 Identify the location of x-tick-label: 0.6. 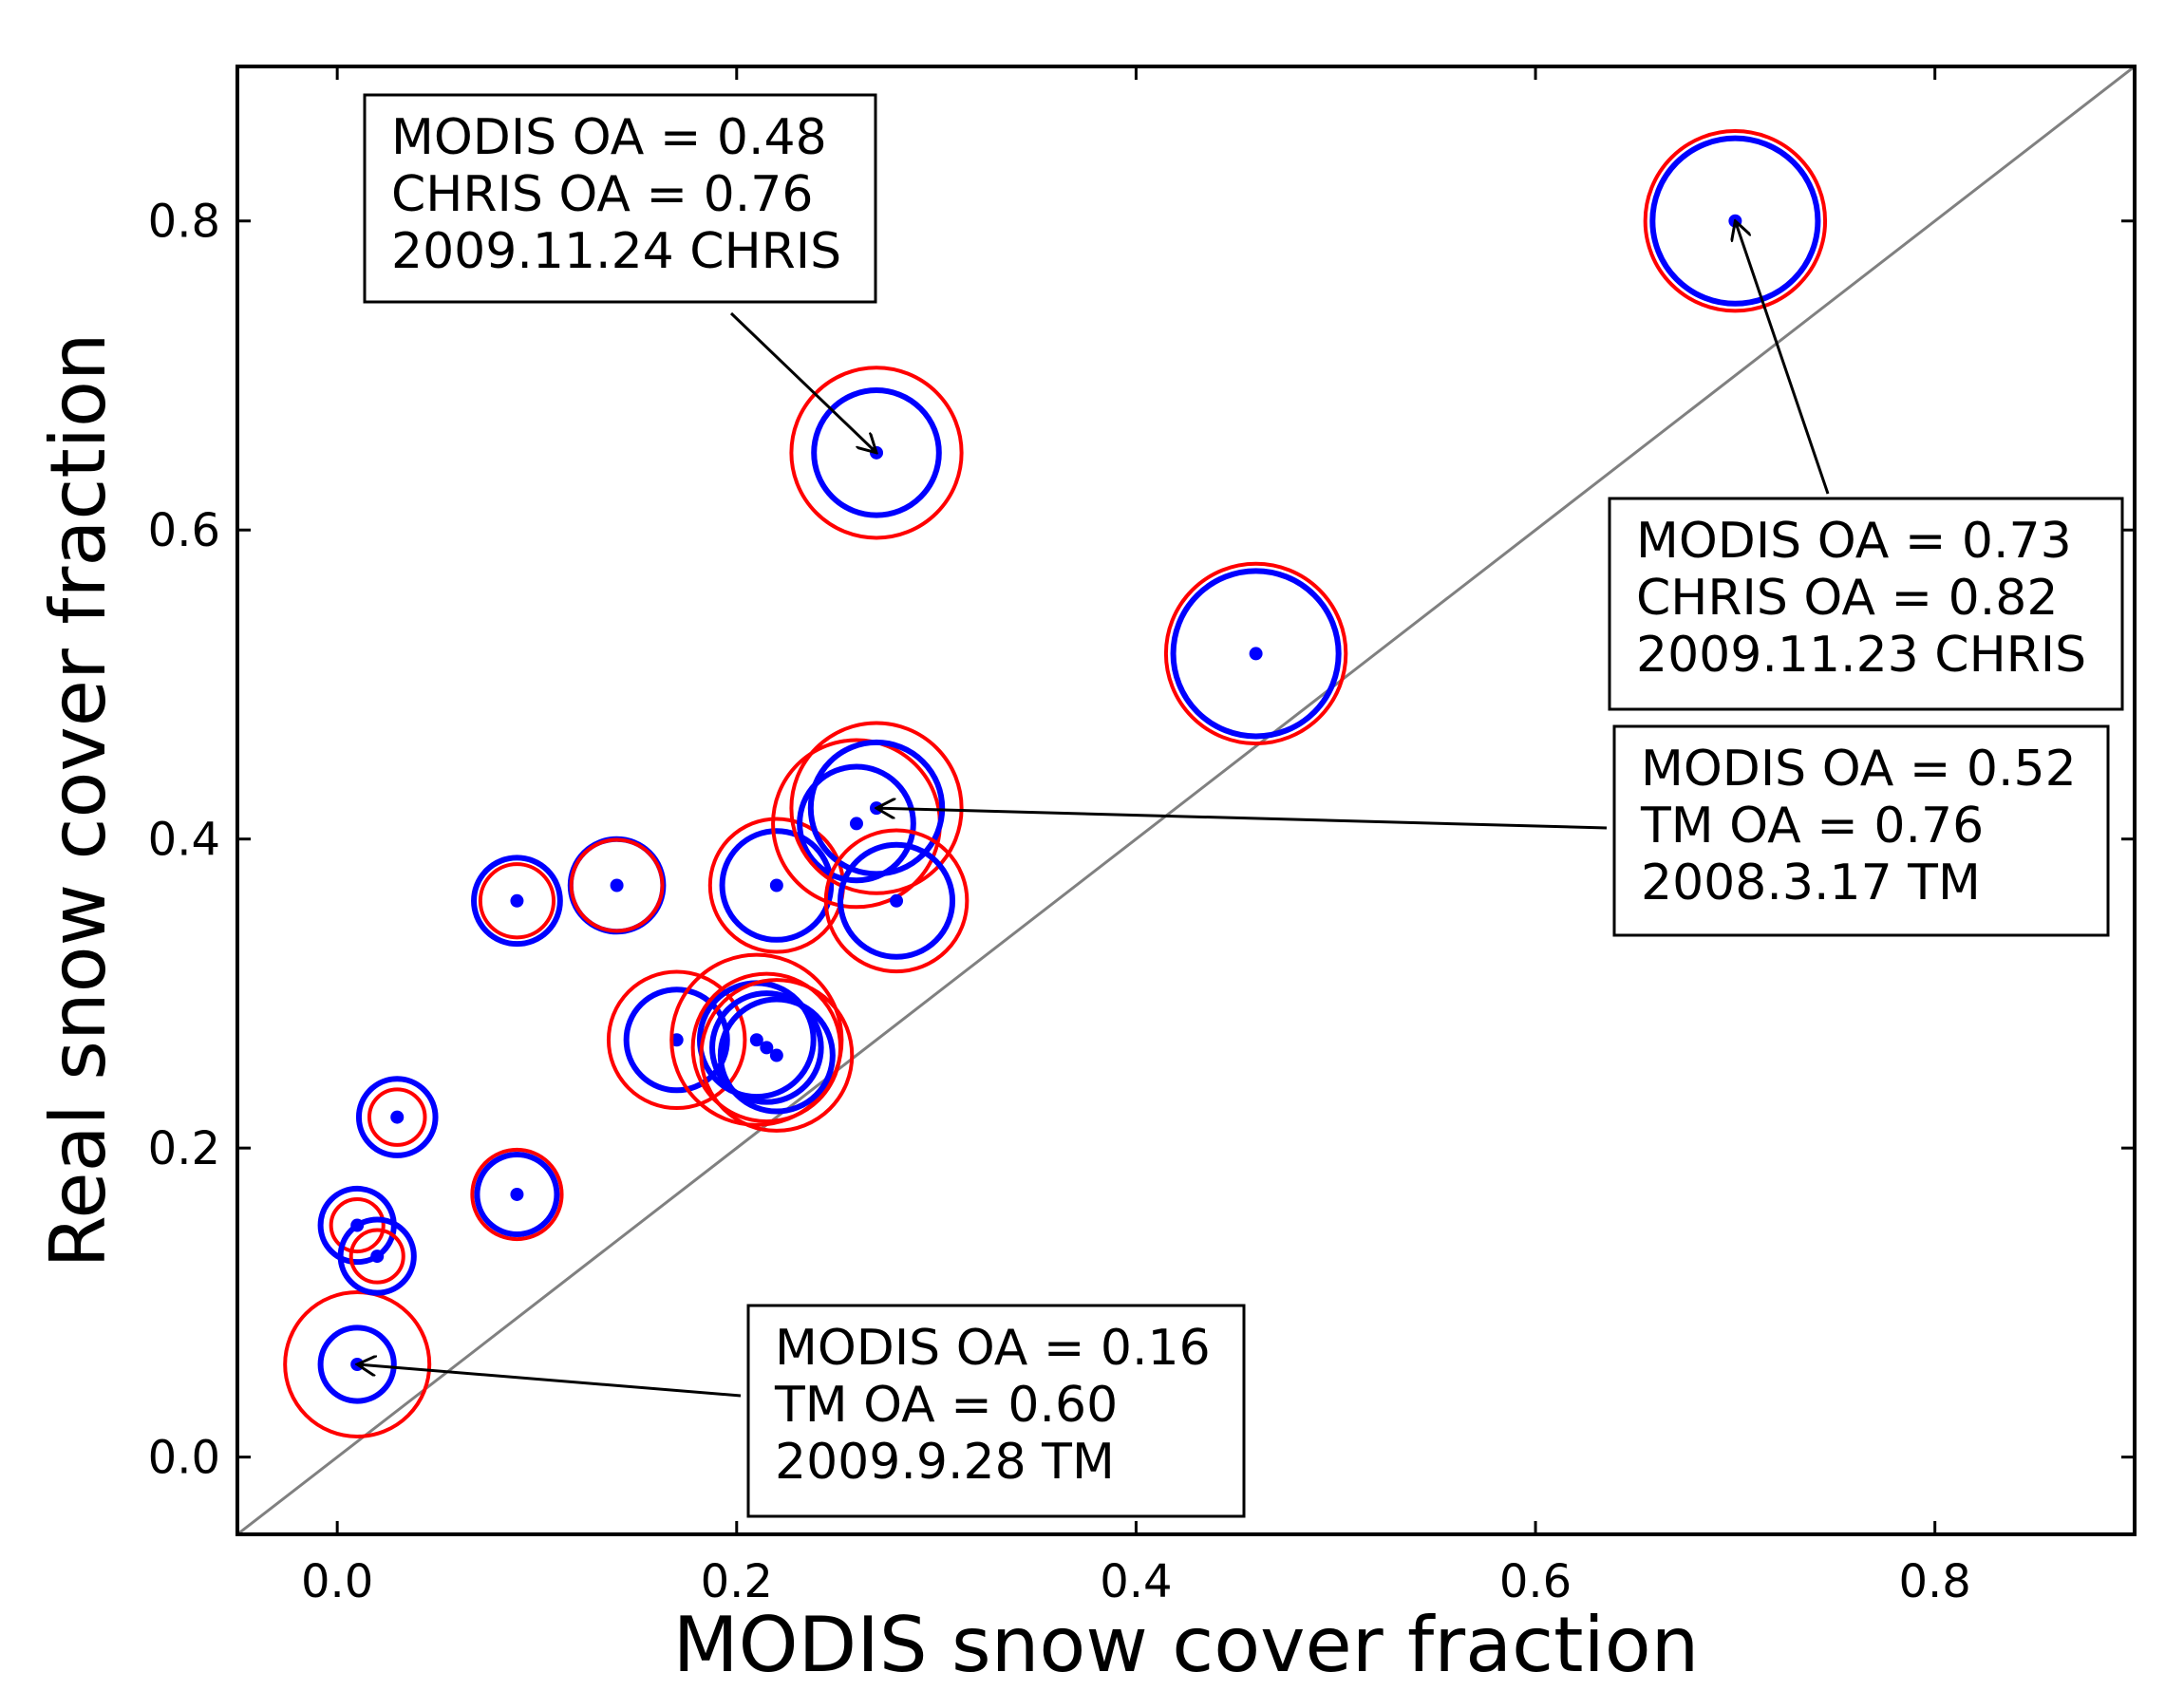
(1536, 1582).